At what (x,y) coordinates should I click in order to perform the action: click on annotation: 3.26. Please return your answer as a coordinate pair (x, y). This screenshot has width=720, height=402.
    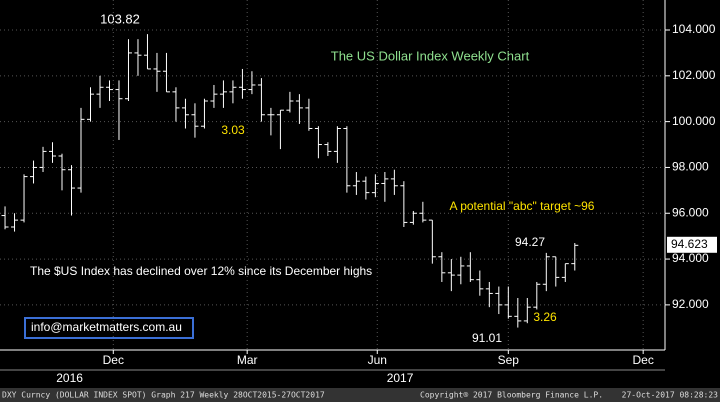
    Looking at the image, I should click on (545, 317).